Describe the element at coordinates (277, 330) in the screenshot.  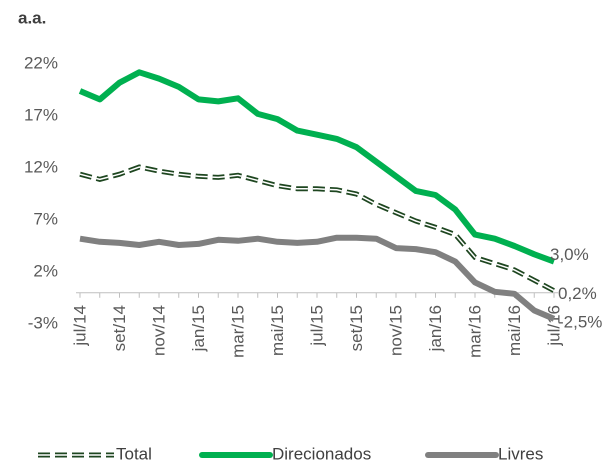
I see `x-tick-label: mai/15` at that location.